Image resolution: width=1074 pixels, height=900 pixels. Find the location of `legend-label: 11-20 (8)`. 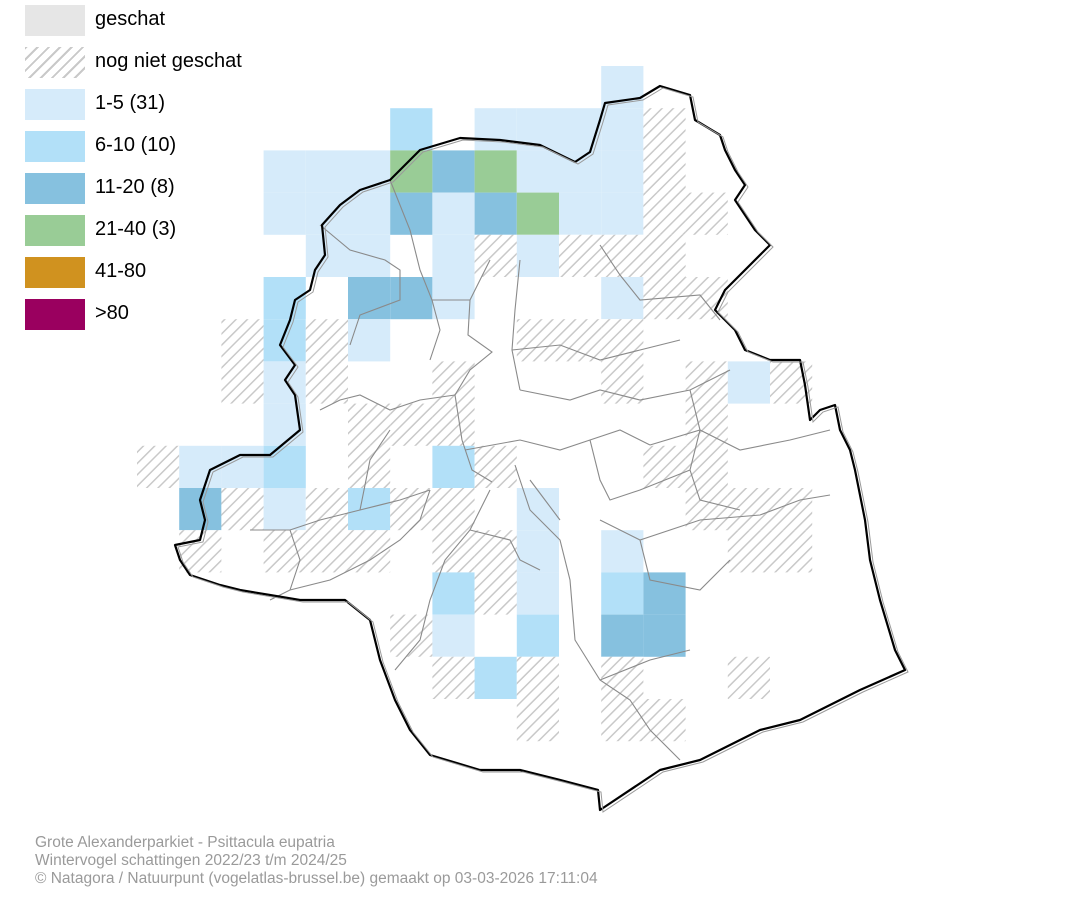

legend-label: 11-20 (8) is located at coordinates (135, 187).